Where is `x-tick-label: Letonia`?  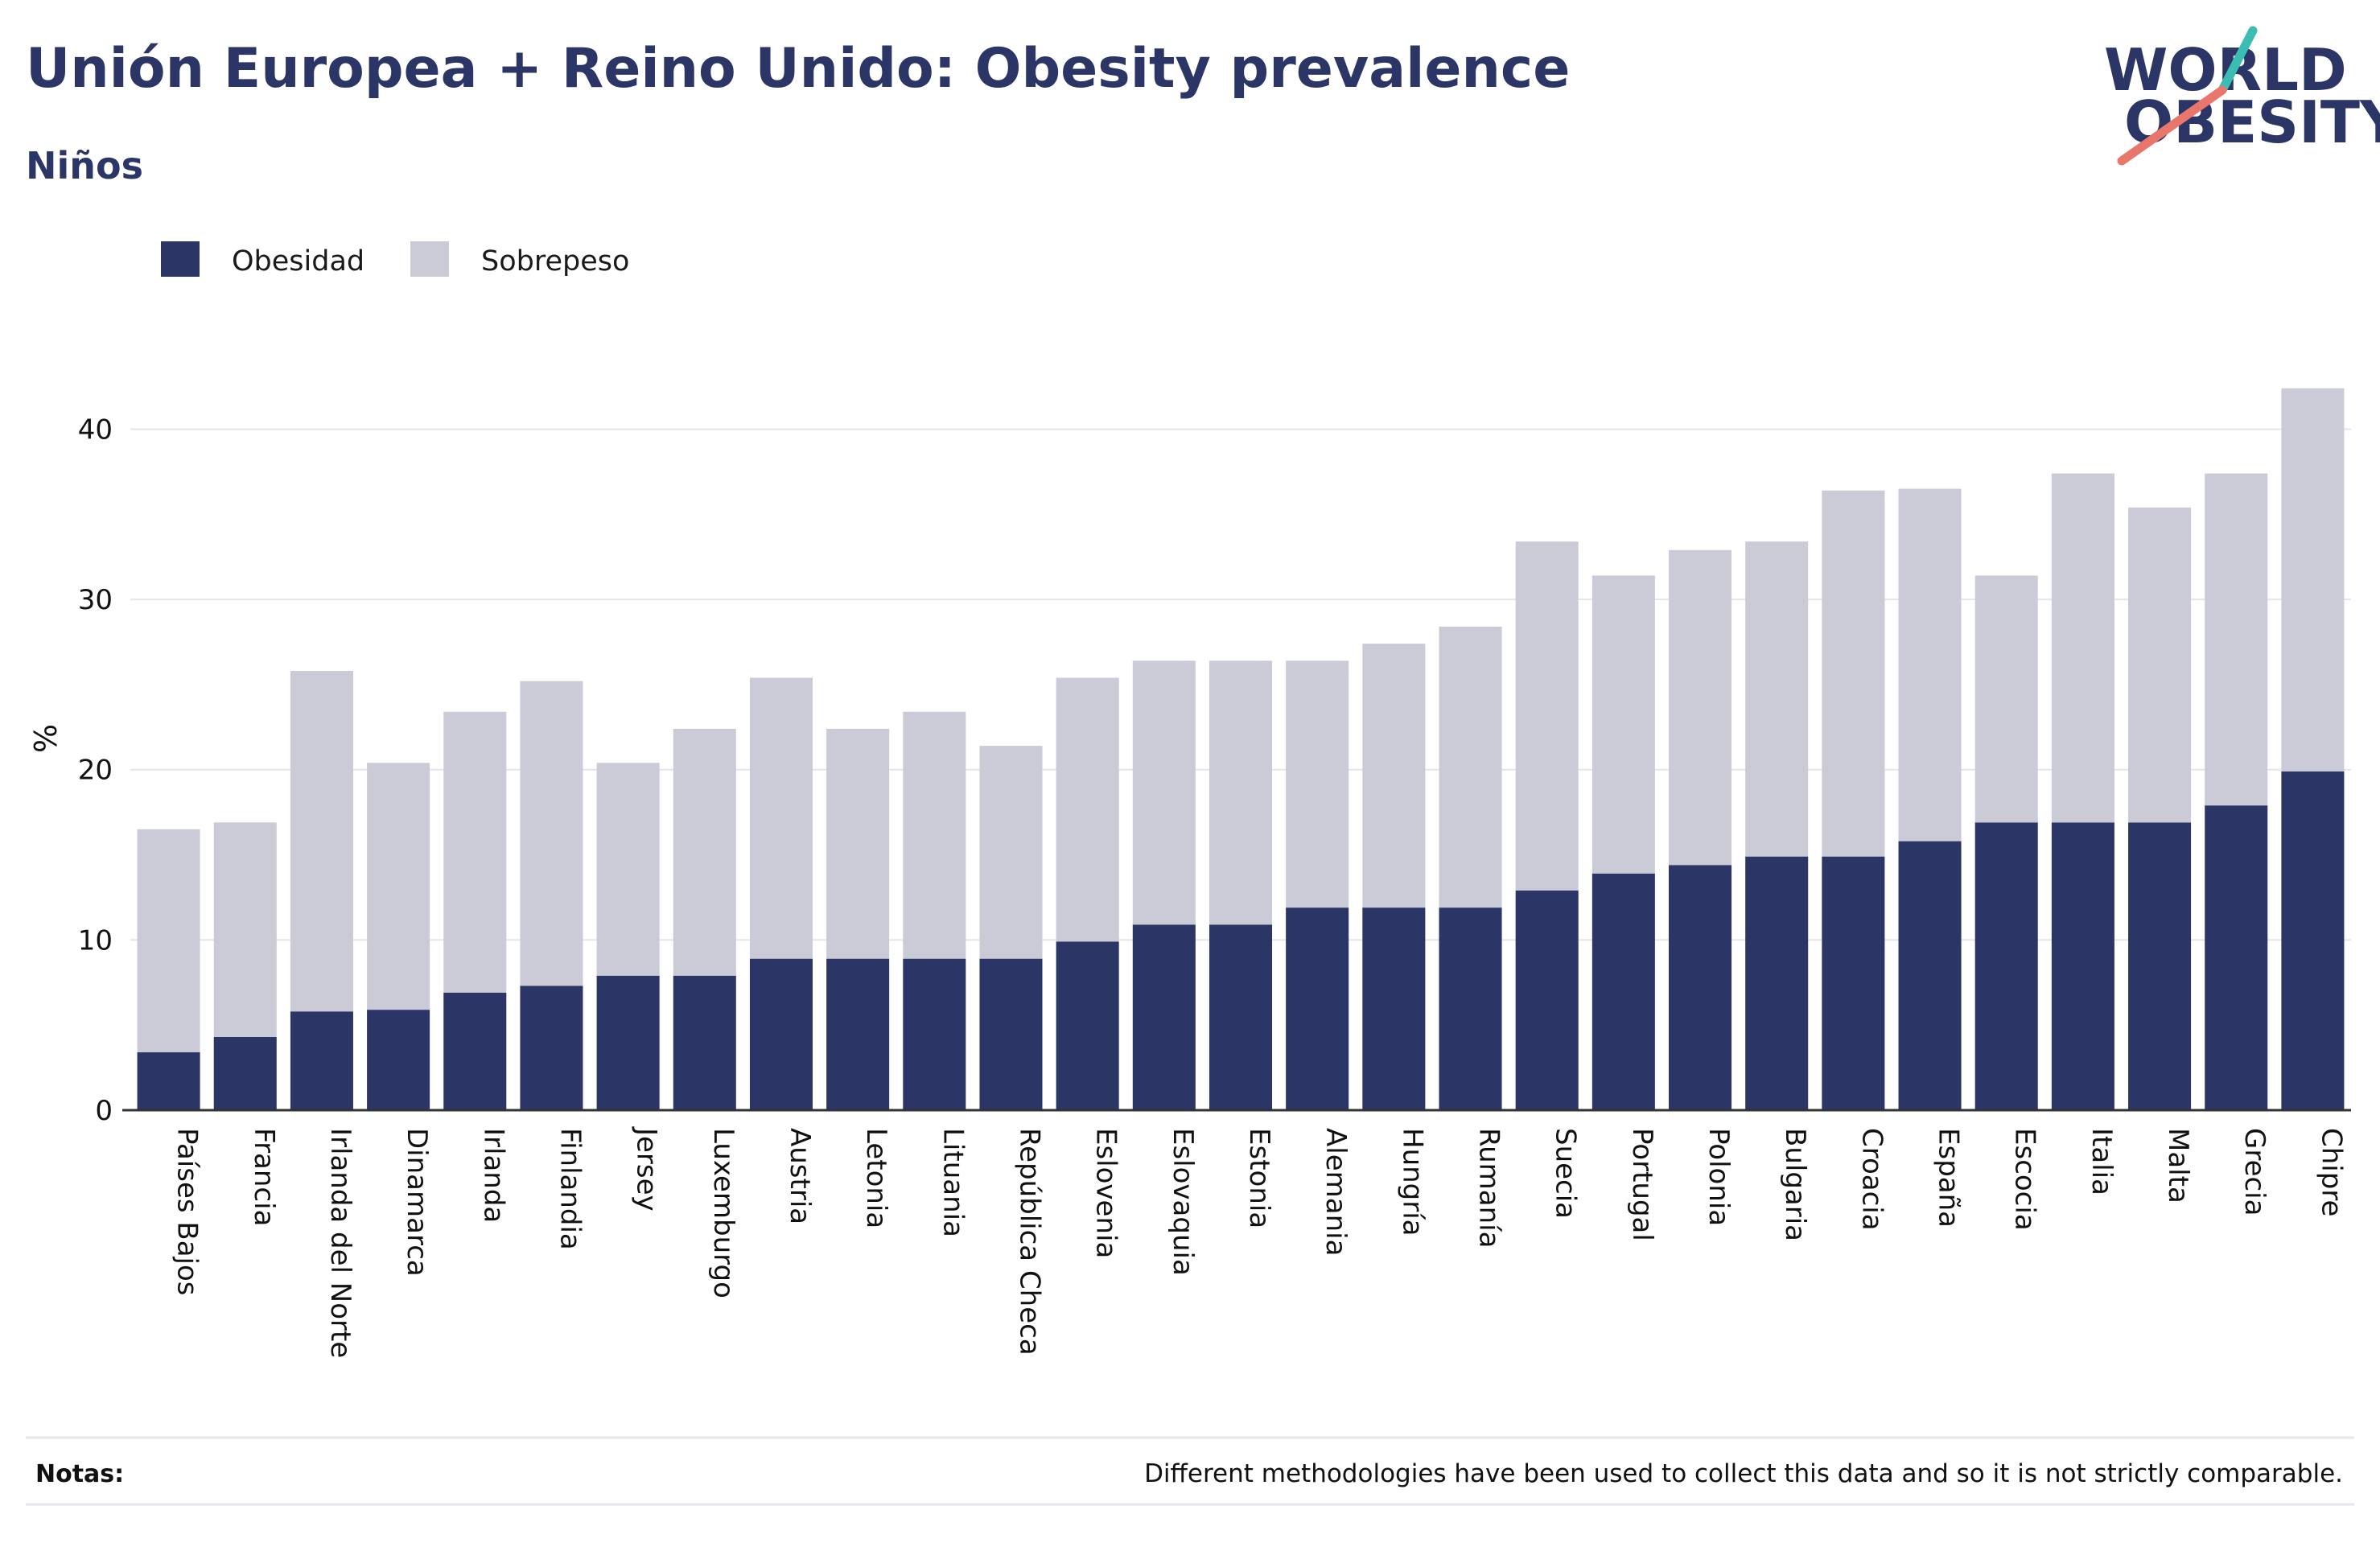 x-tick-label: Letonia is located at coordinates (876, 1178).